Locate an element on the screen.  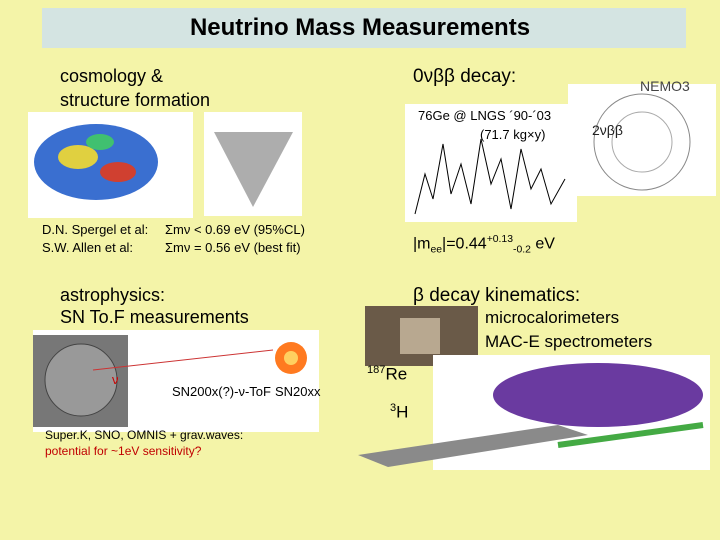
heading: structure formation is located at coordinates (135, 100).